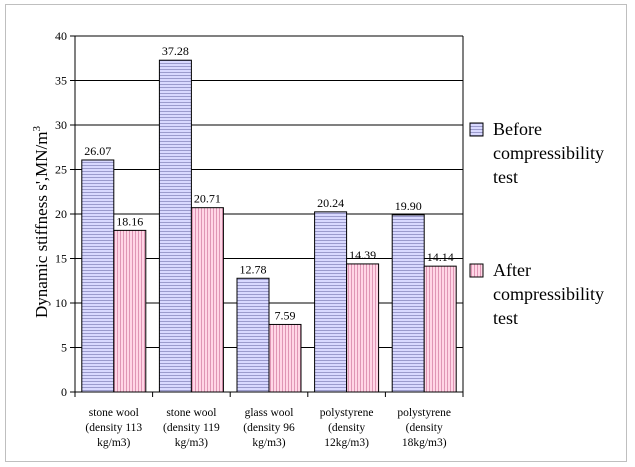 The width and height of the screenshot is (635, 467). Describe the element at coordinates (408, 206) in the screenshot. I see `data-label: 19.90` at that location.